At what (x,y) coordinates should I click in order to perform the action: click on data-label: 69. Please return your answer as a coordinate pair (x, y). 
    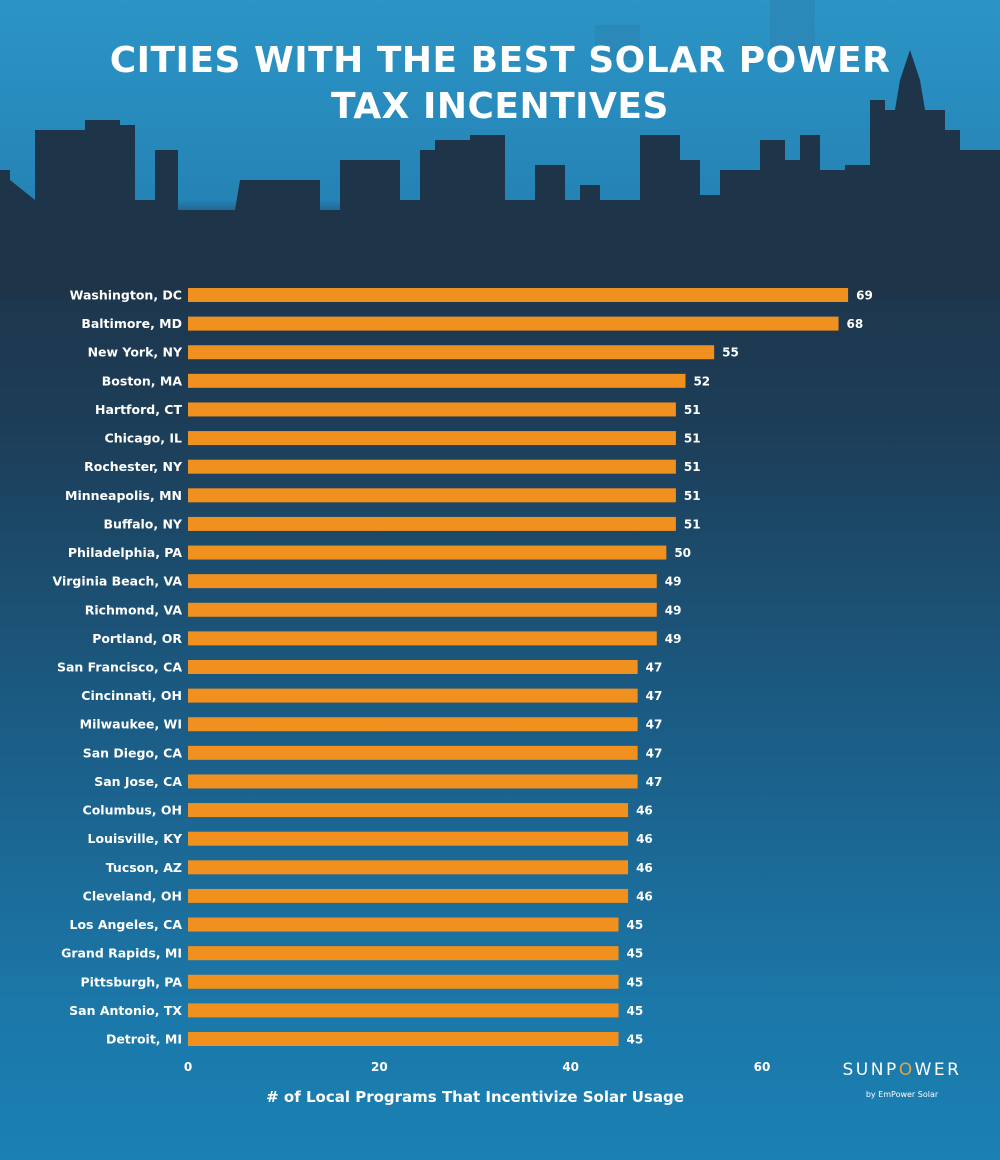
    Looking at the image, I should click on (864, 296).